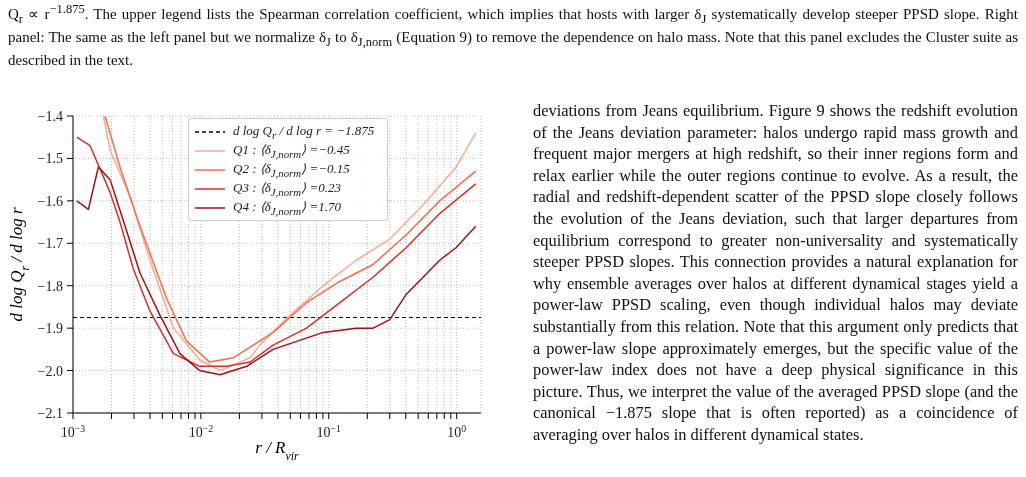 The image size is (1026, 477). What do you see at coordinates (50, 116) in the screenshot?
I see `y-tick-label: −1.4` at bounding box center [50, 116].